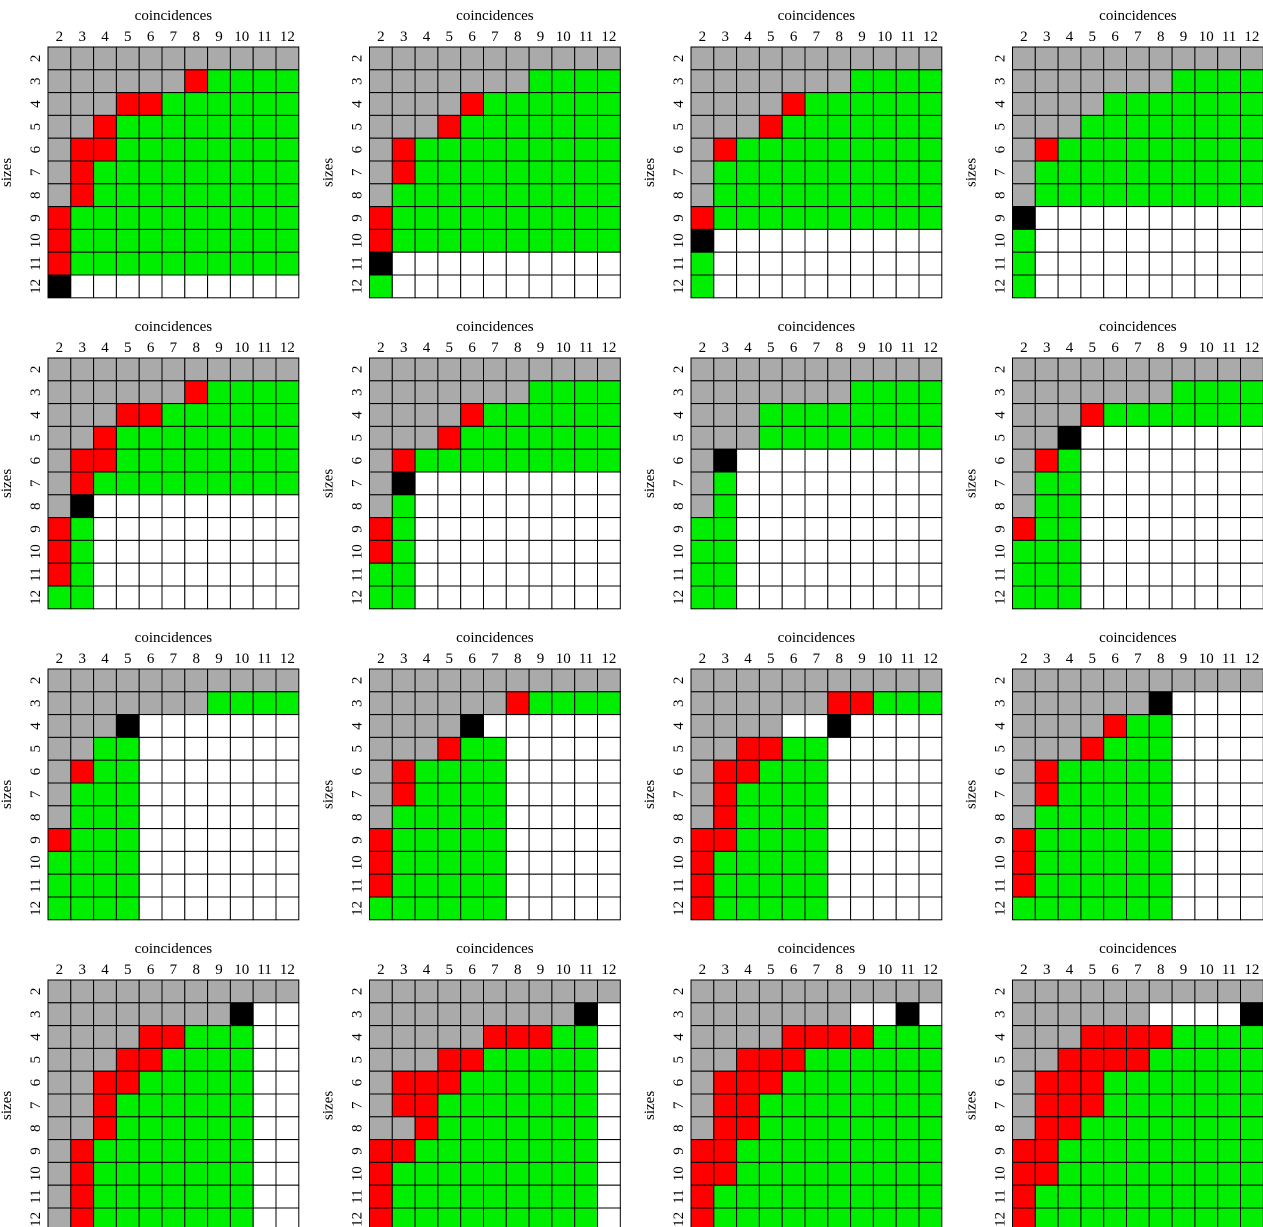 This screenshot has height=1227, width=1263. I want to click on y-tick-label: 5, so click(36, 127).